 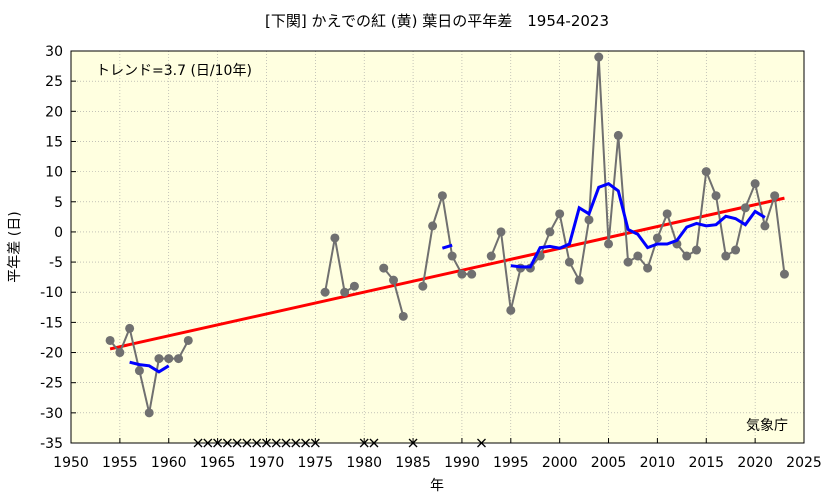 What do you see at coordinates (51, 293) in the screenshot?
I see `y-tick-label: -10` at bounding box center [51, 293].